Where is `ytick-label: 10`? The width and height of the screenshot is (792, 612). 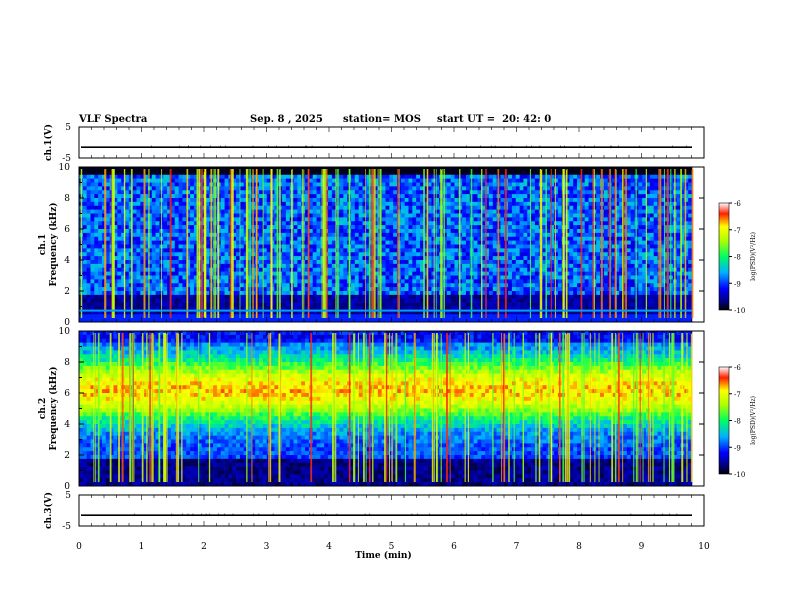
ytick-label: 10 is located at coordinates (65, 168).